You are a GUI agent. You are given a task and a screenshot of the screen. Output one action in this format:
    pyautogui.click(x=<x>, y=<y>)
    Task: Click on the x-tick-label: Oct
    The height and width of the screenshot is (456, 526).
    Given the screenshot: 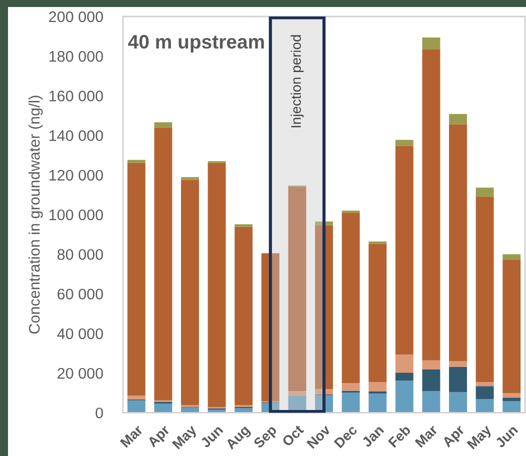 What is the action you would take?
    pyautogui.click(x=292, y=435)
    